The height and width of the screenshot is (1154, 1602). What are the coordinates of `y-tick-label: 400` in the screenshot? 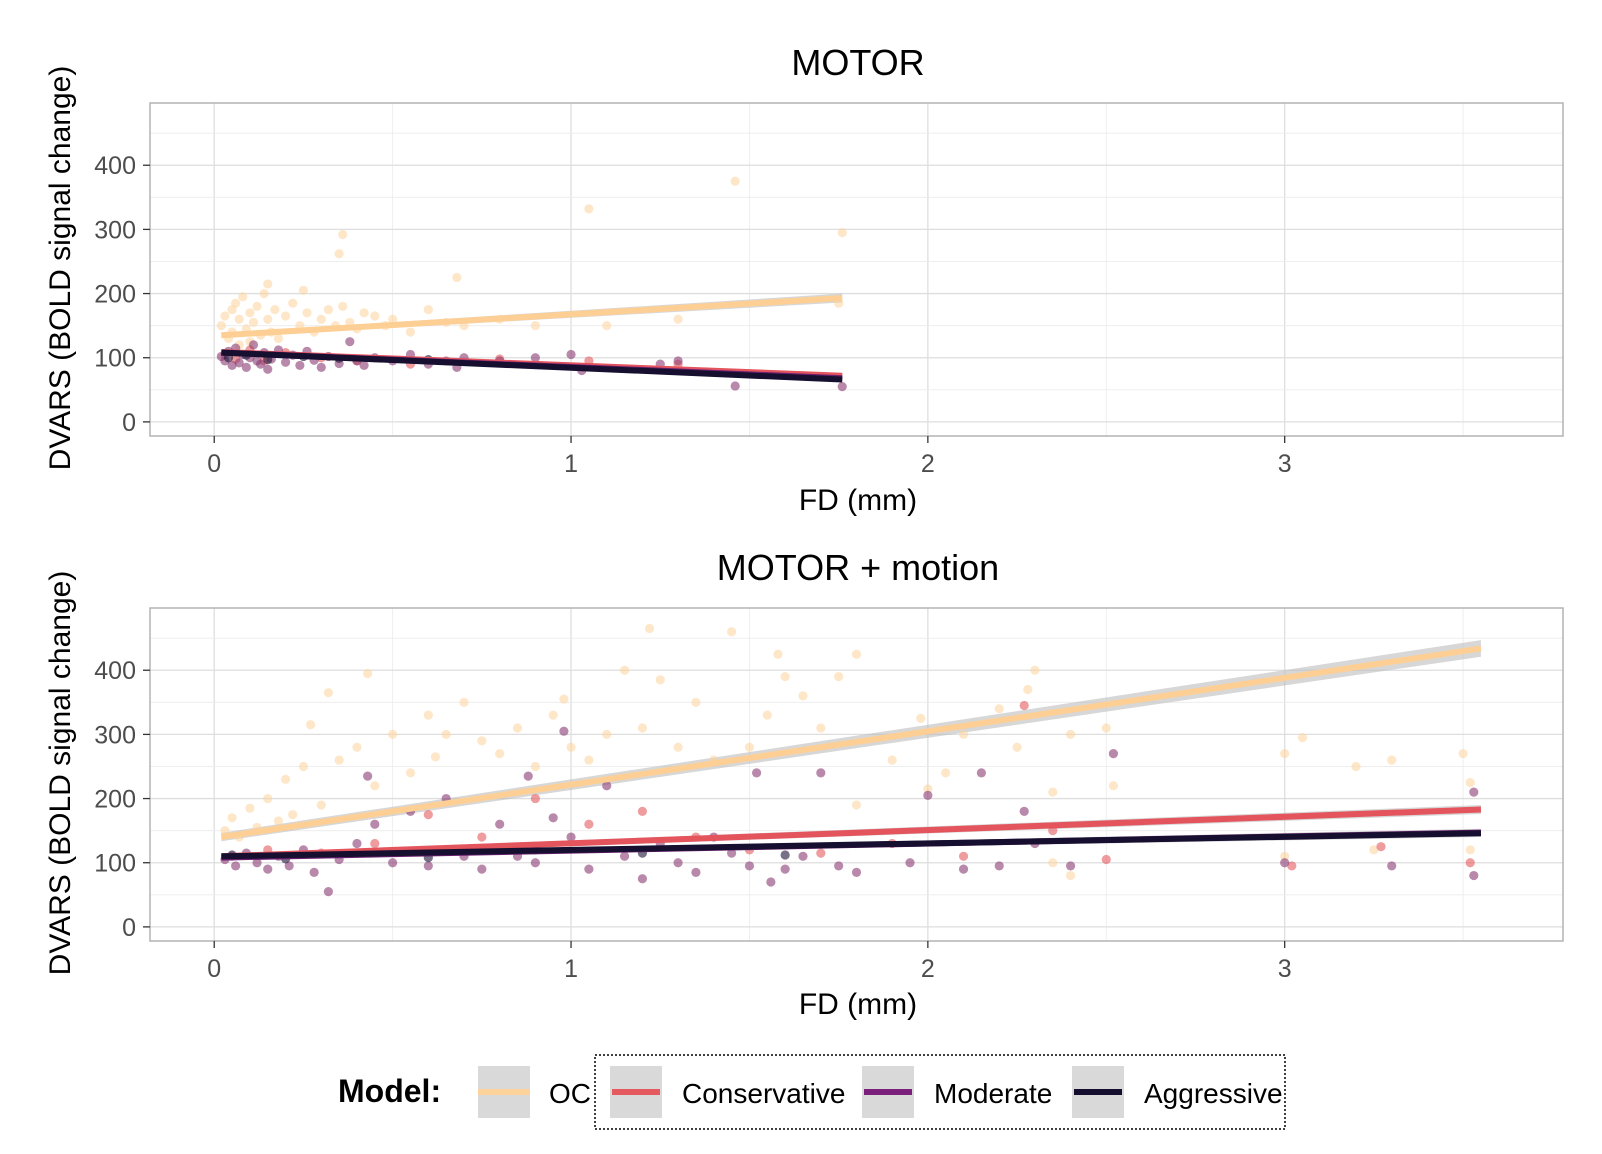 It's located at (115, 671).